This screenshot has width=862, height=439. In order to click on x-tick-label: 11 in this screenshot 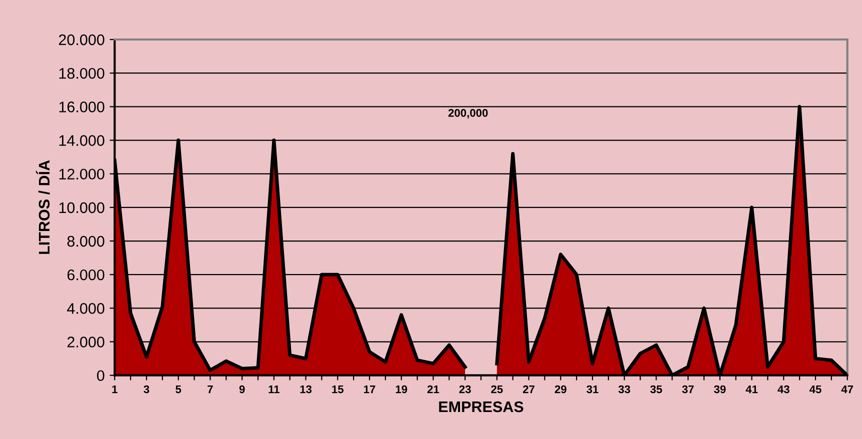, I will do `click(274, 389)`.